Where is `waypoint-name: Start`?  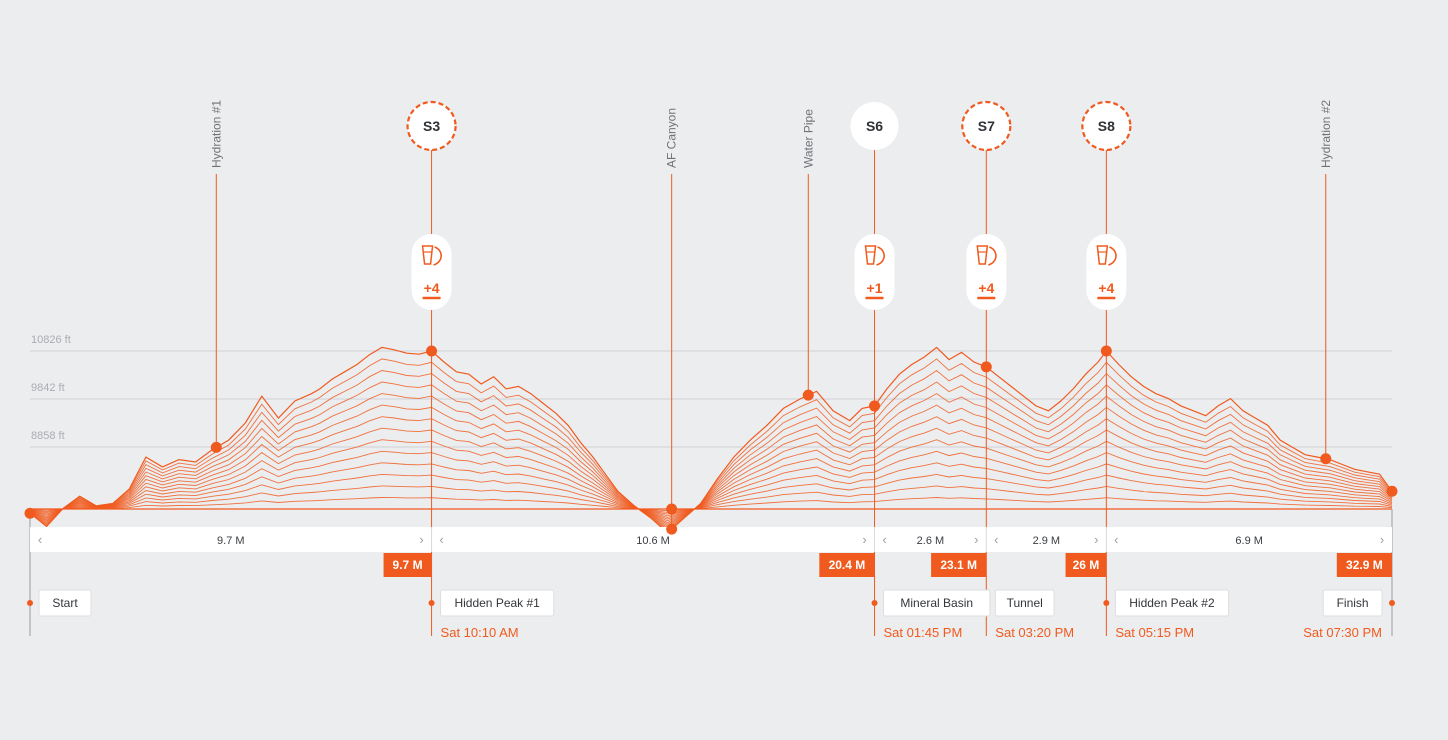 waypoint-name: Start is located at coordinates (65, 603).